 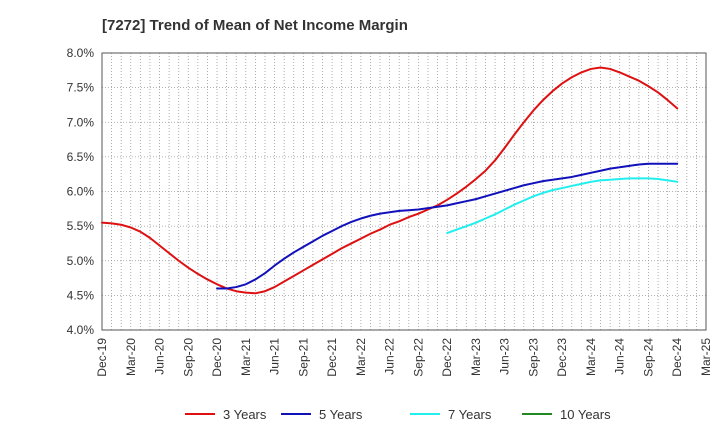 I want to click on legend: 3 Years 5 Years 7 Years 10 Years, so click(x=398, y=414).